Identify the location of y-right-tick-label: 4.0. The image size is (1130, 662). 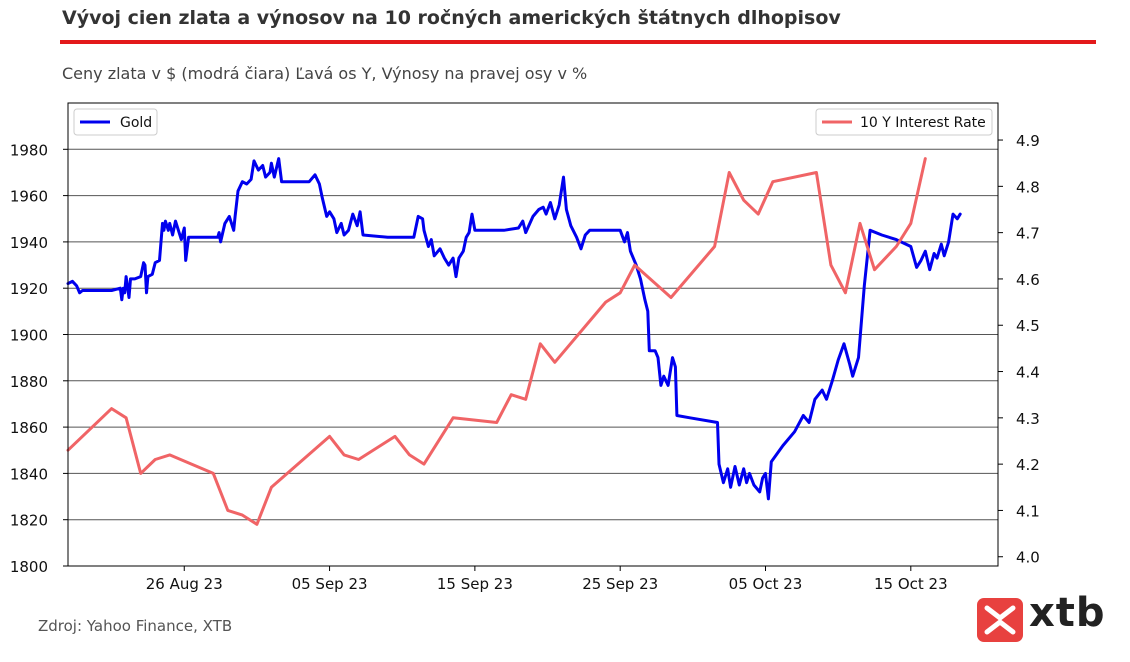
(1028, 558).